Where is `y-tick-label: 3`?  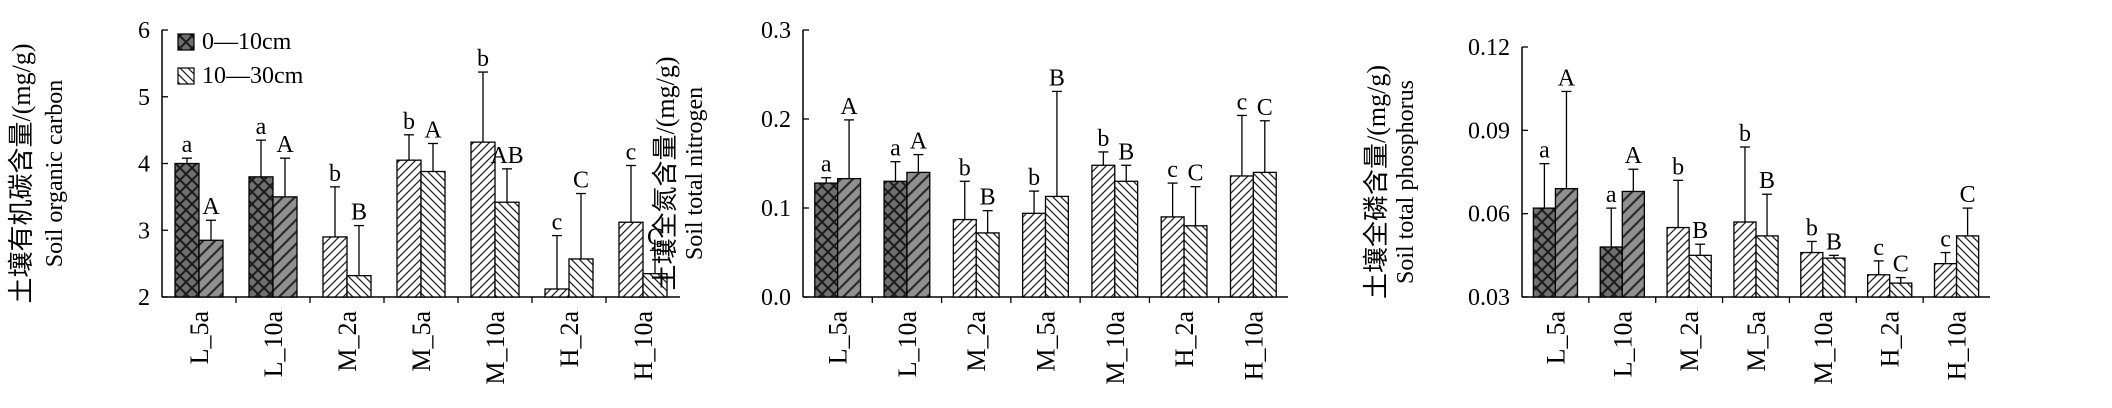 y-tick-label: 3 is located at coordinates (144, 231).